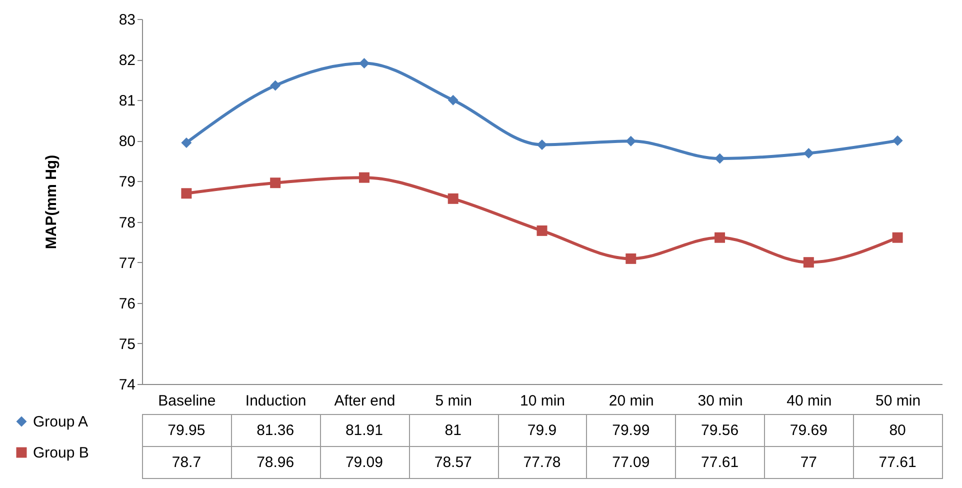 The image size is (962, 488). I want to click on data-label: 79.69, so click(809, 430).